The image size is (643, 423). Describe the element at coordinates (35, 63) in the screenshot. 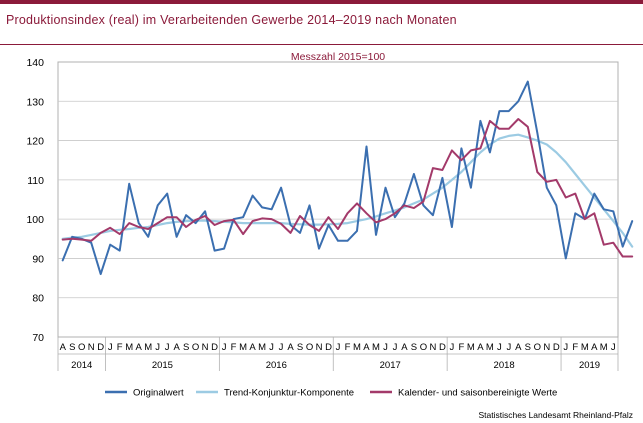

I see `y-tick-label: 140` at that location.